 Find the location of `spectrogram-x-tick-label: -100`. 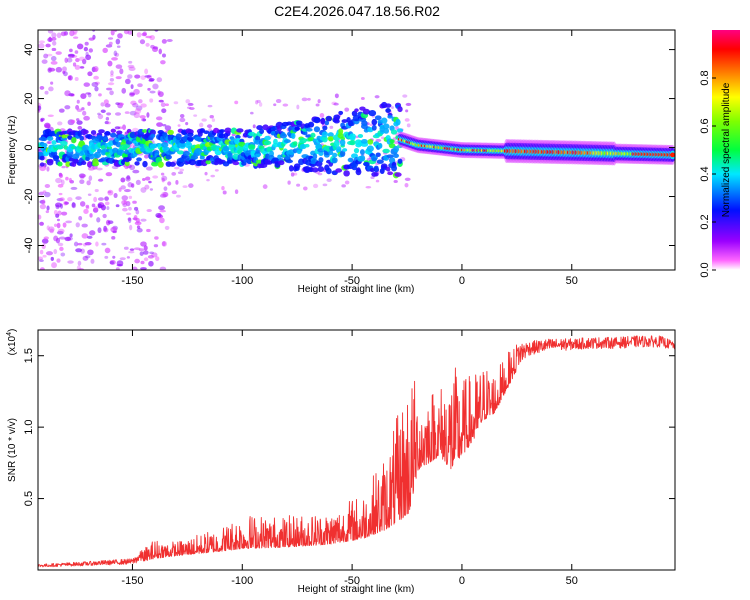

spectrogram-x-tick-label: -100 is located at coordinates (242, 281).